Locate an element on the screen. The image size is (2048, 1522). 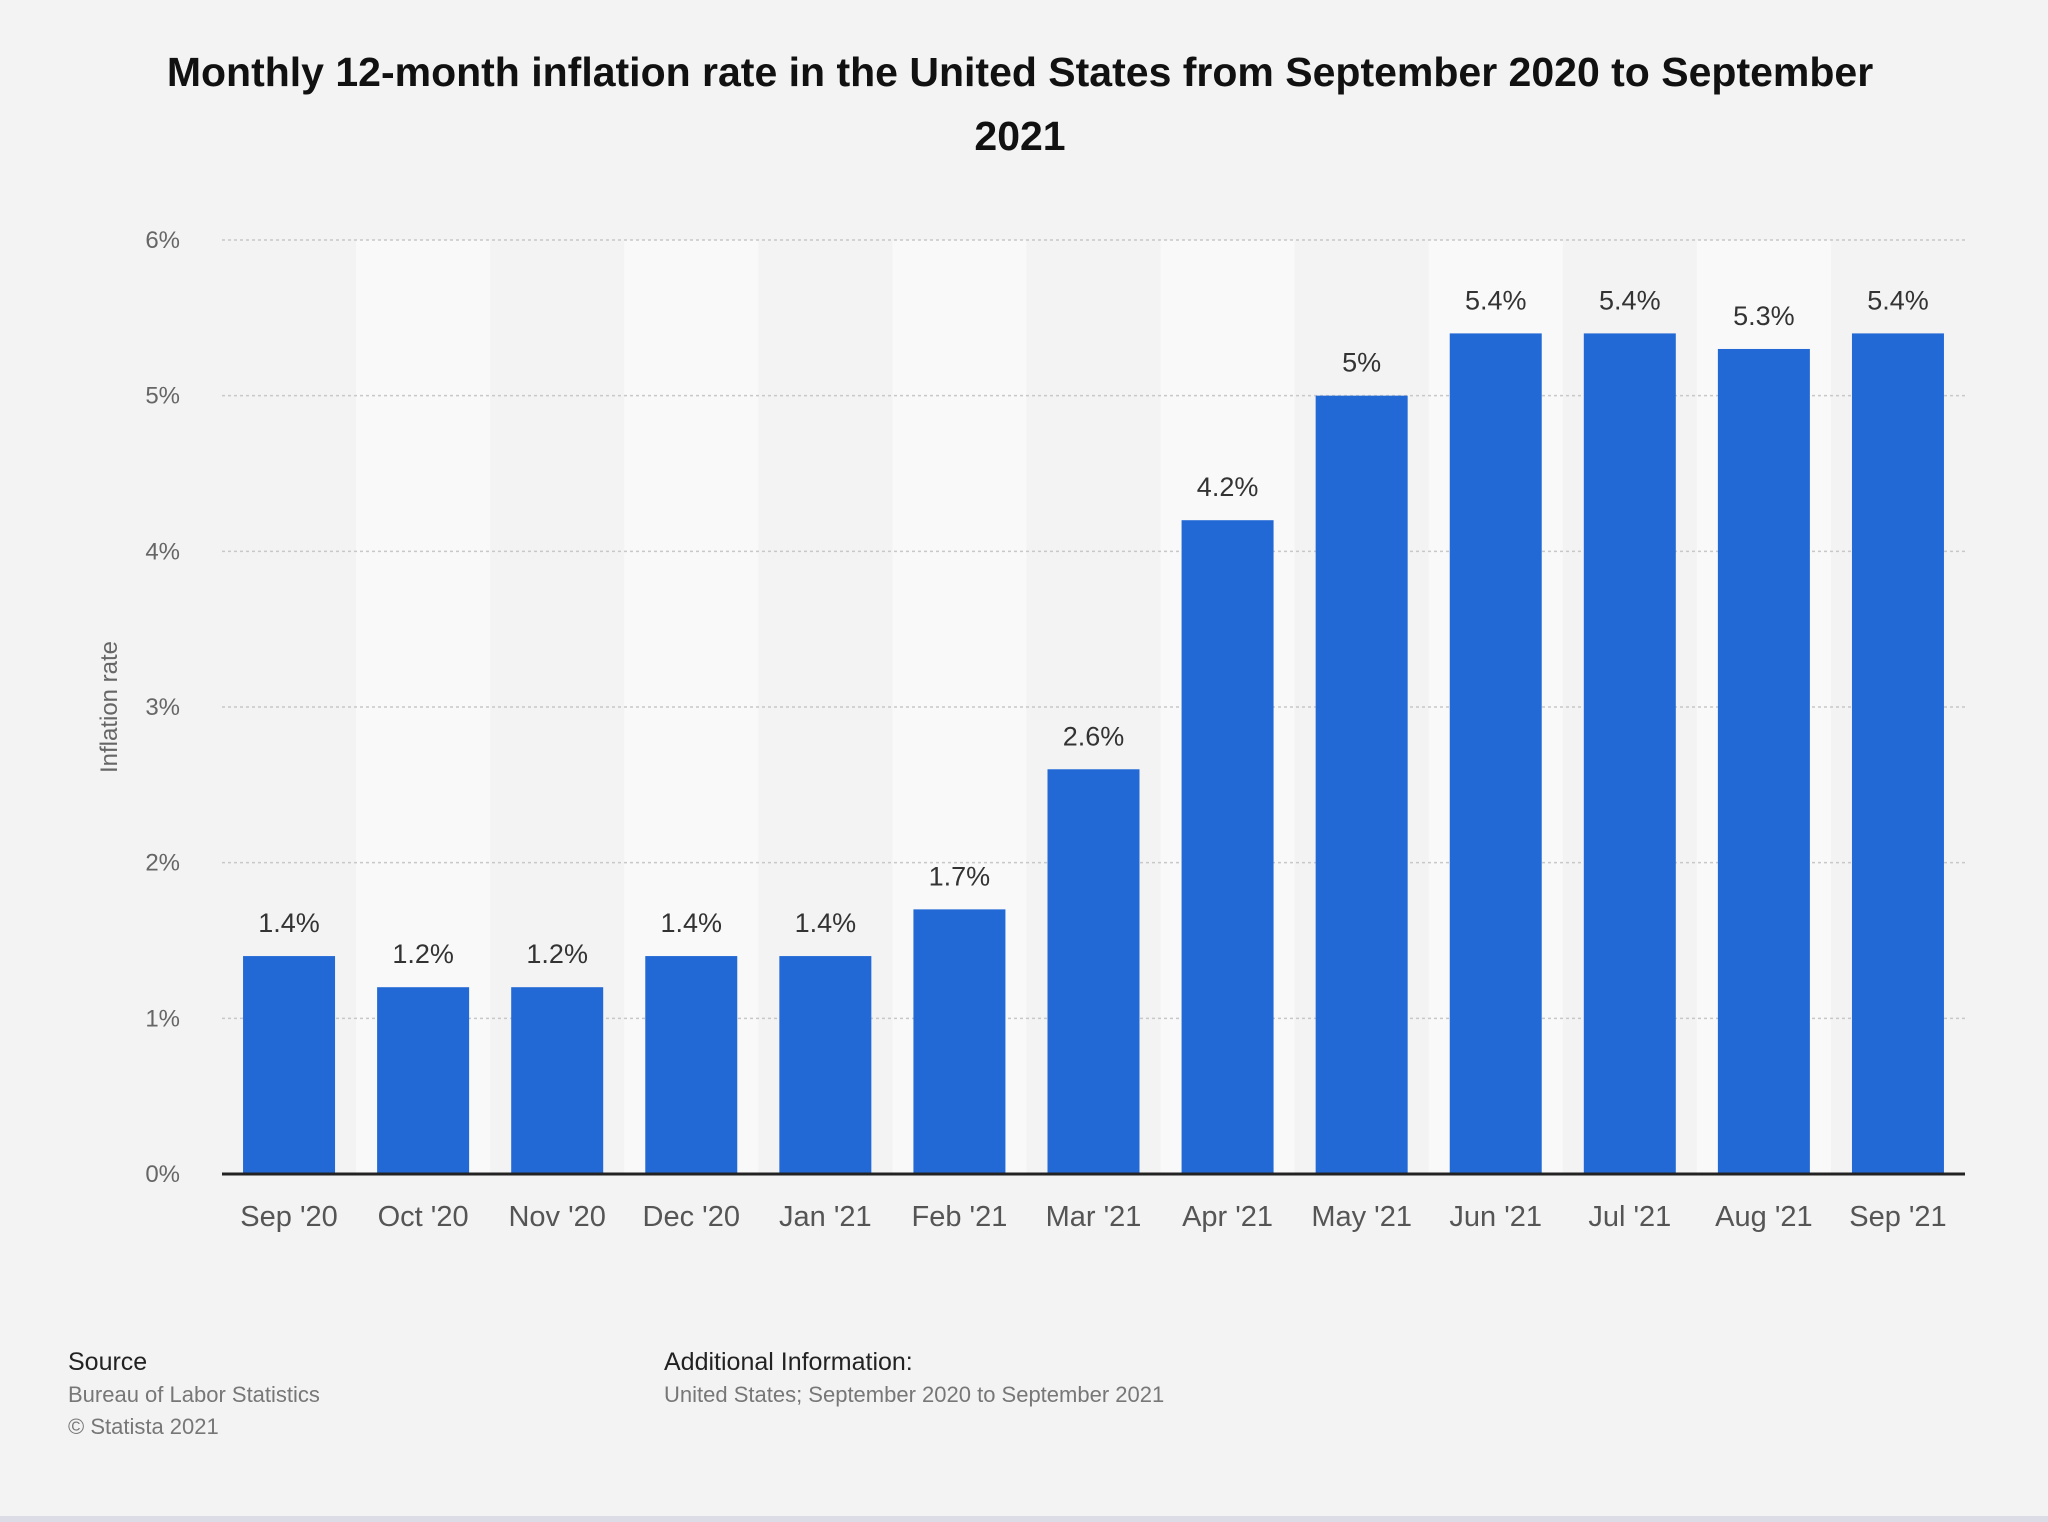
data-label: 4.2% is located at coordinates (1228, 487).